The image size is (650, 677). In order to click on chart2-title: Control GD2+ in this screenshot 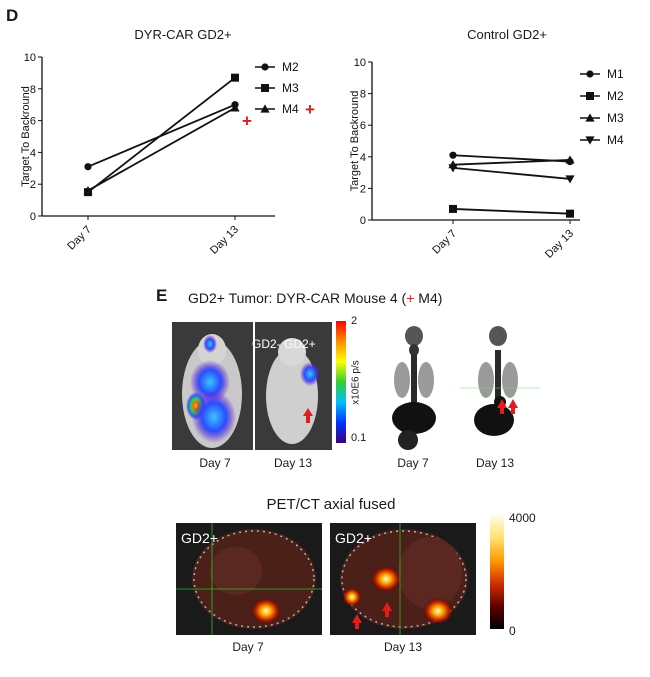, I will do `click(507, 34)`.